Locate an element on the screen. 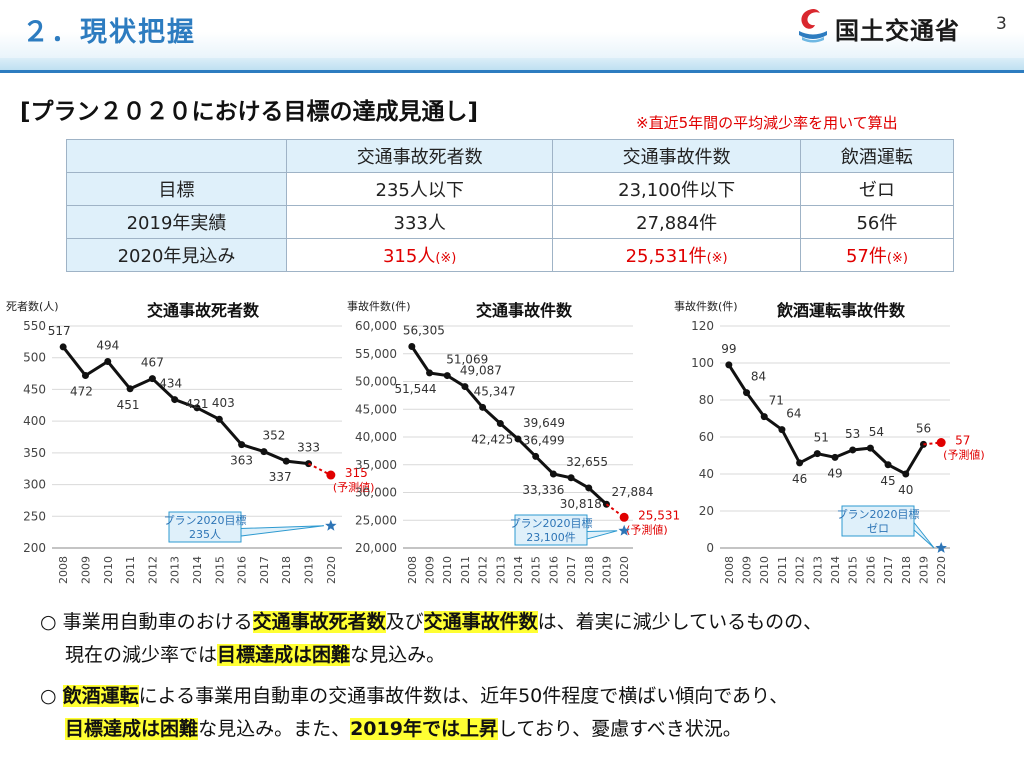 This screenshot has height=768, width=1024. data-label: 434 is located at coordinates (170, 384).